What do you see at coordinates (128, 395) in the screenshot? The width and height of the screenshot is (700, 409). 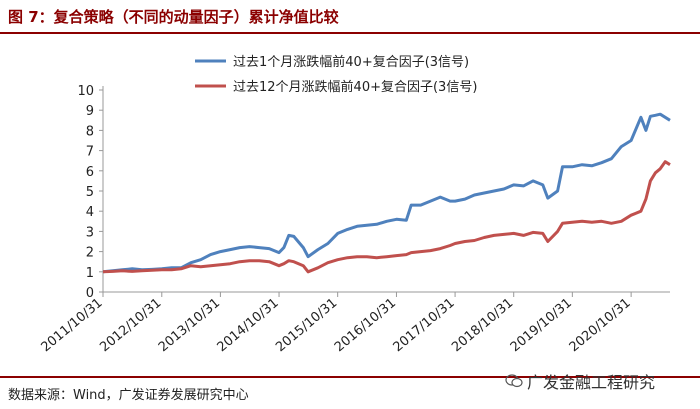 I see `source-note: 数据来源：Wind，广发证券发展研究中心` at bounding box center [128, 395].